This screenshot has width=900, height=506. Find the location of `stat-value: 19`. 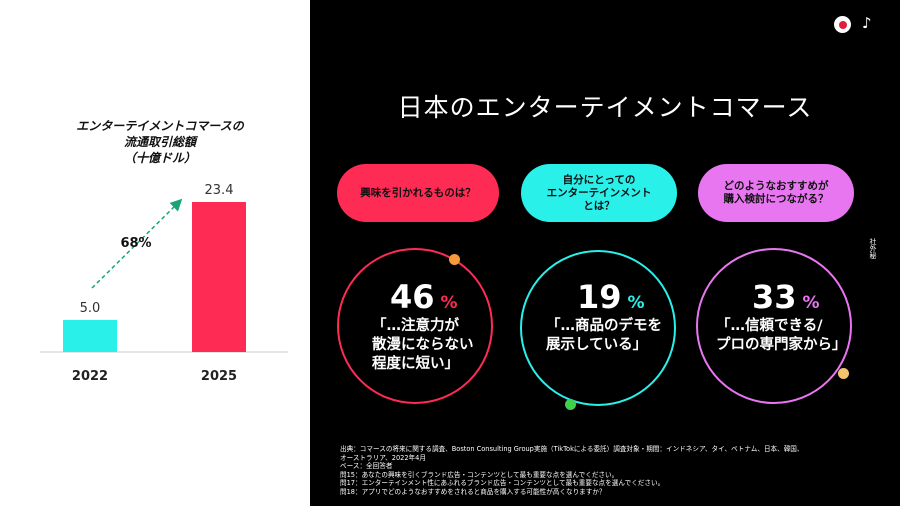

stat-value: 19 is located at coordinates (599, 297).